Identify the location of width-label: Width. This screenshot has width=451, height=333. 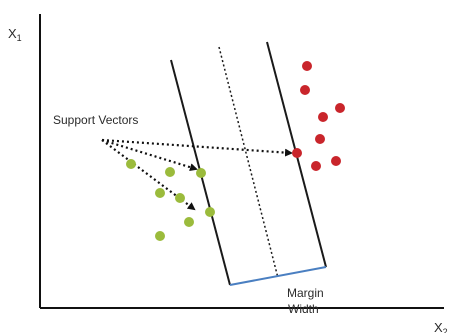
(303, 309).